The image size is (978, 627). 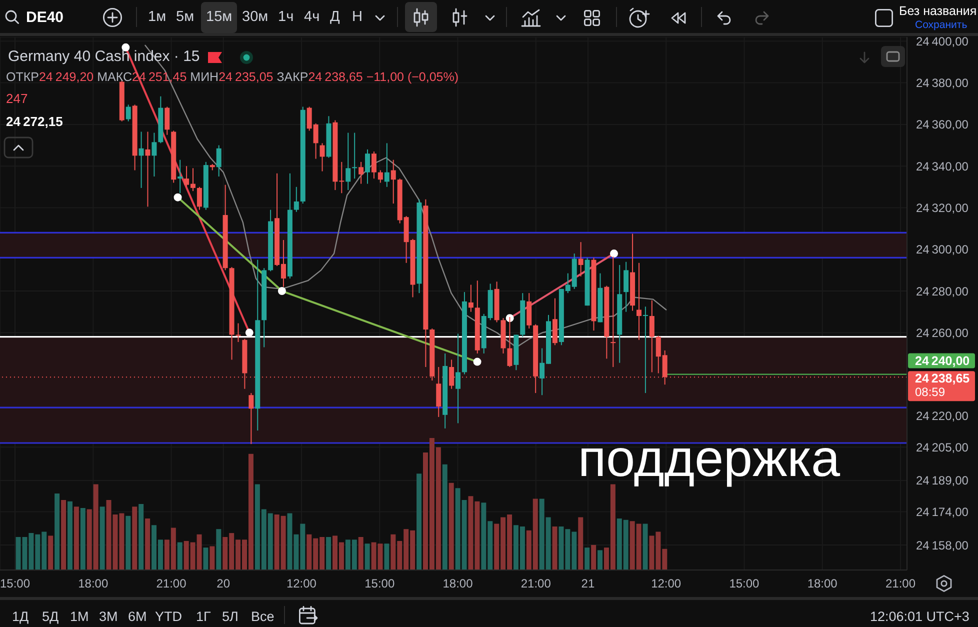 What do you see at coordinates (942, 545) in the screenshot?
I see `y-tick-label: 24 158,00` at bounding box center [942, 545].